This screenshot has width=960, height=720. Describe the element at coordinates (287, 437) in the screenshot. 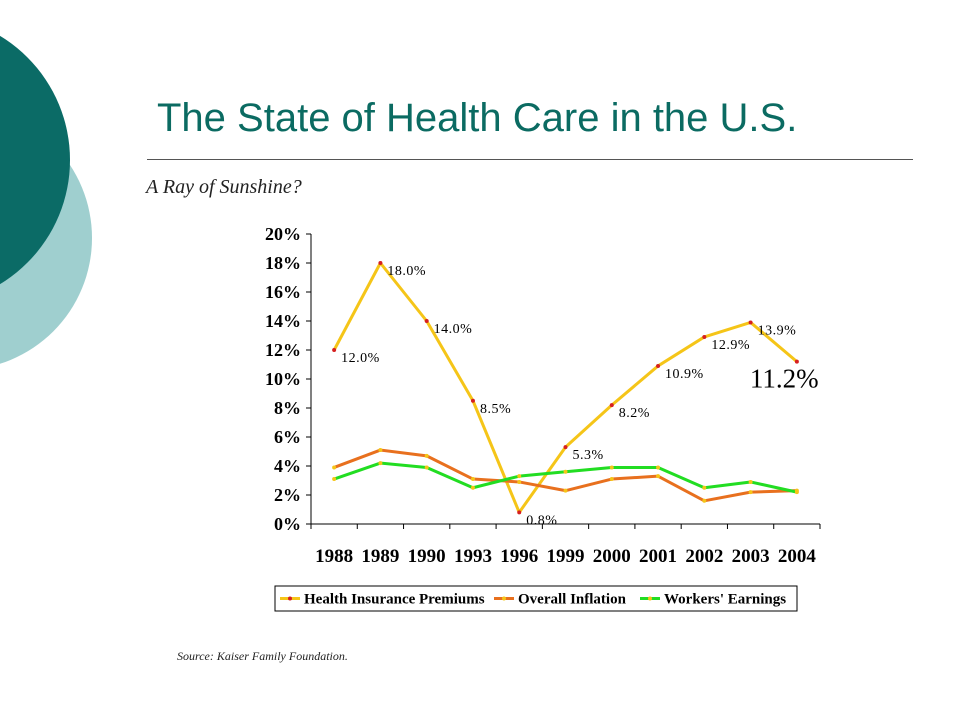

I see `y-tick-label: 6%` at that location.